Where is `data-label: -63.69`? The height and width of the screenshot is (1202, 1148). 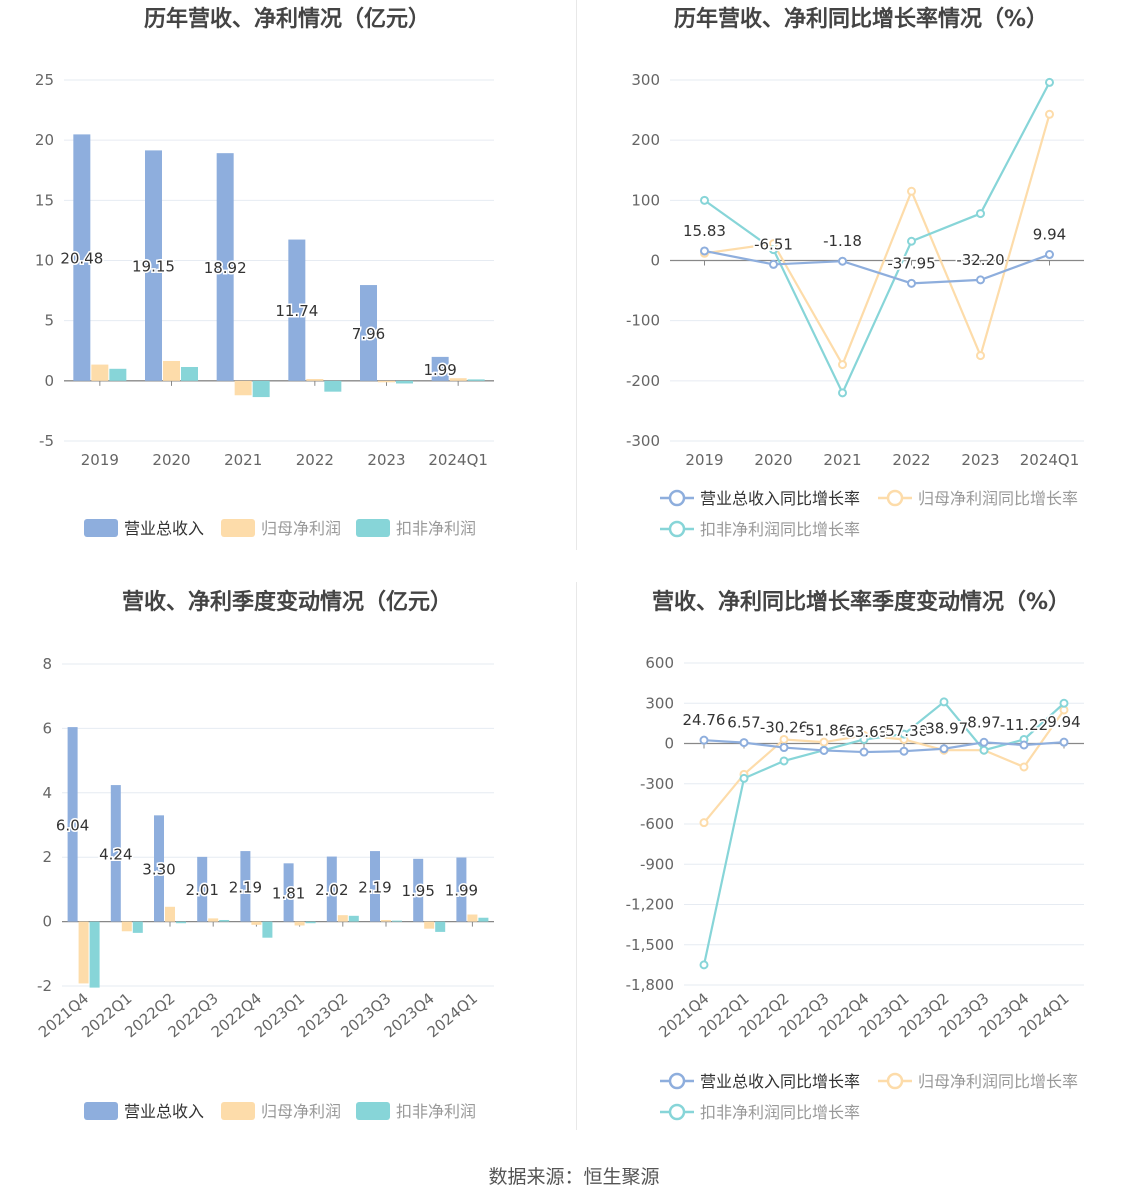 data-label: -63.69 is located at coordinates (864, 732).